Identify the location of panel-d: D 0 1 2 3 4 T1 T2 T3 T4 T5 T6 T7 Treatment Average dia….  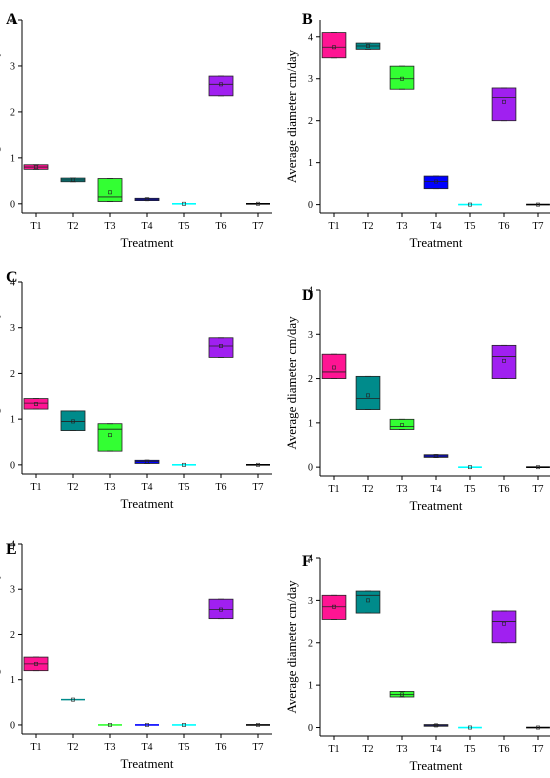
(417, 399).